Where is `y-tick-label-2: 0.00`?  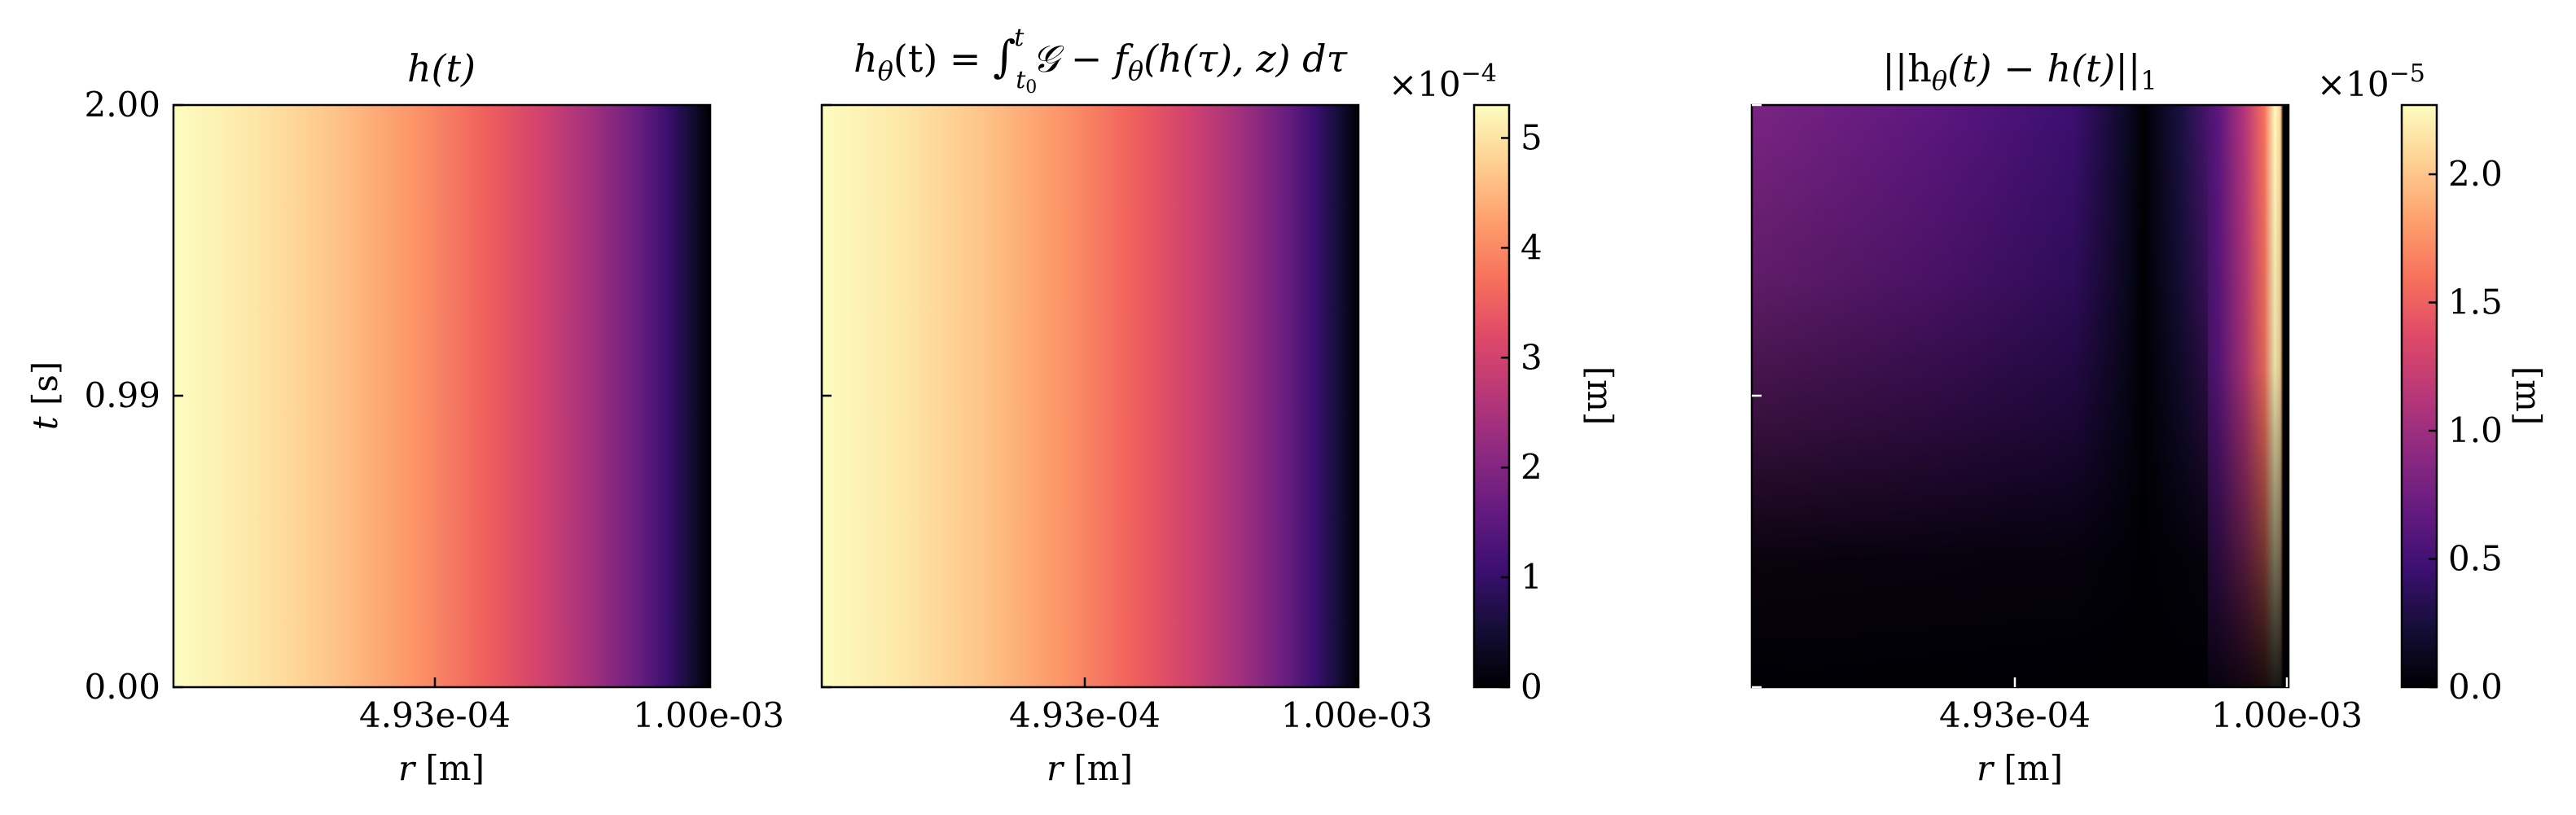
y-tick-label-2: 0.00 is located at coordinates (122, 687).